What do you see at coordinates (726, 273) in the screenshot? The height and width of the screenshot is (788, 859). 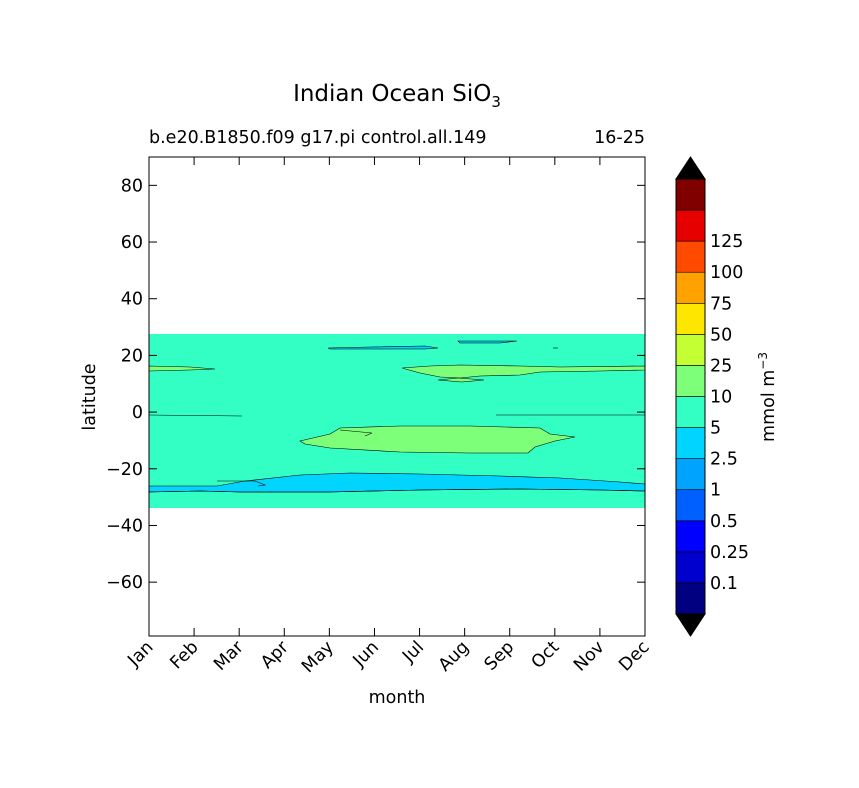 I see `colorbar-tick-label: 100` at bounding box center [726, 273].